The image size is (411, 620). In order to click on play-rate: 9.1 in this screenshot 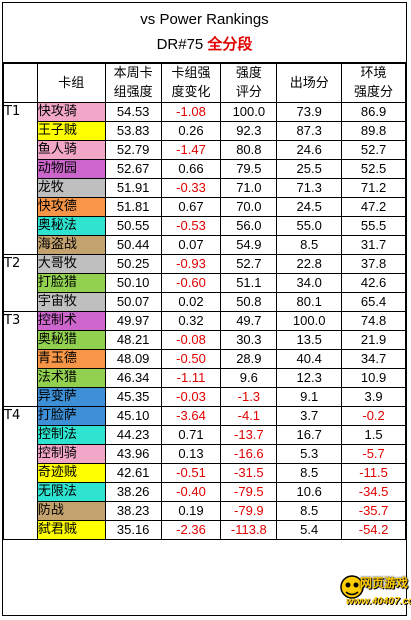, I will do `click(309, 397)`.